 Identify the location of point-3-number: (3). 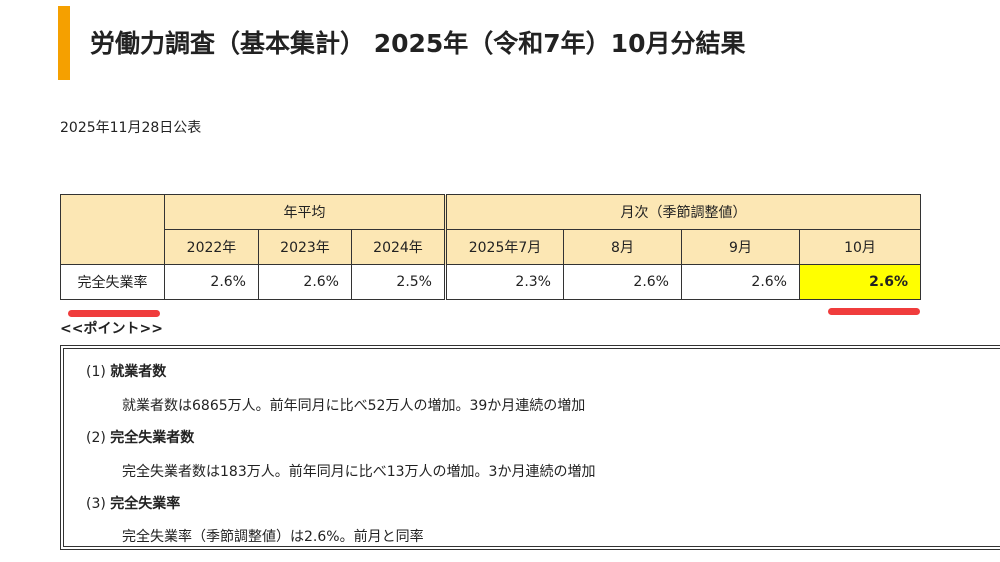
(96, 504).